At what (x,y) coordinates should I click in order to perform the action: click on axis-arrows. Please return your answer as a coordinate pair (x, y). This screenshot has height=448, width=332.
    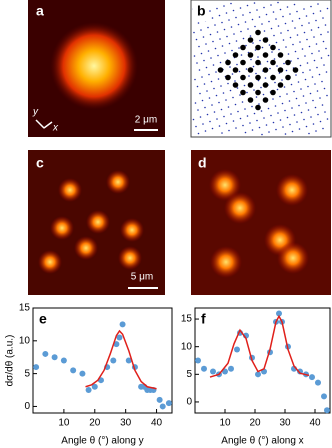
    Looking at the image, I should click on (44, 124).